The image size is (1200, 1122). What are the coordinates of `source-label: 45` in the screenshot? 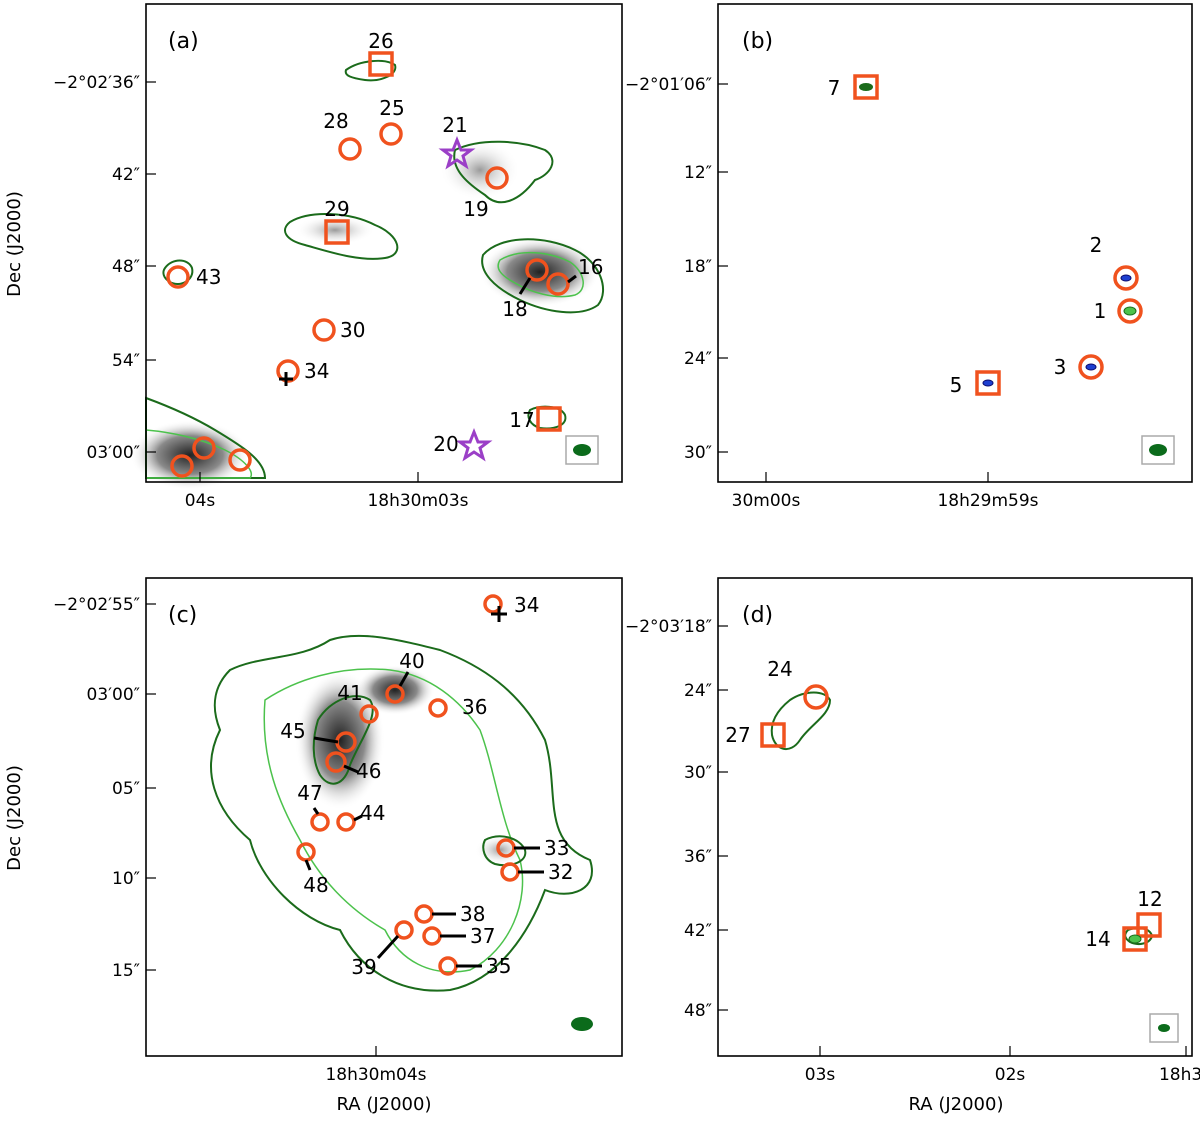 It's located at (292, 731).